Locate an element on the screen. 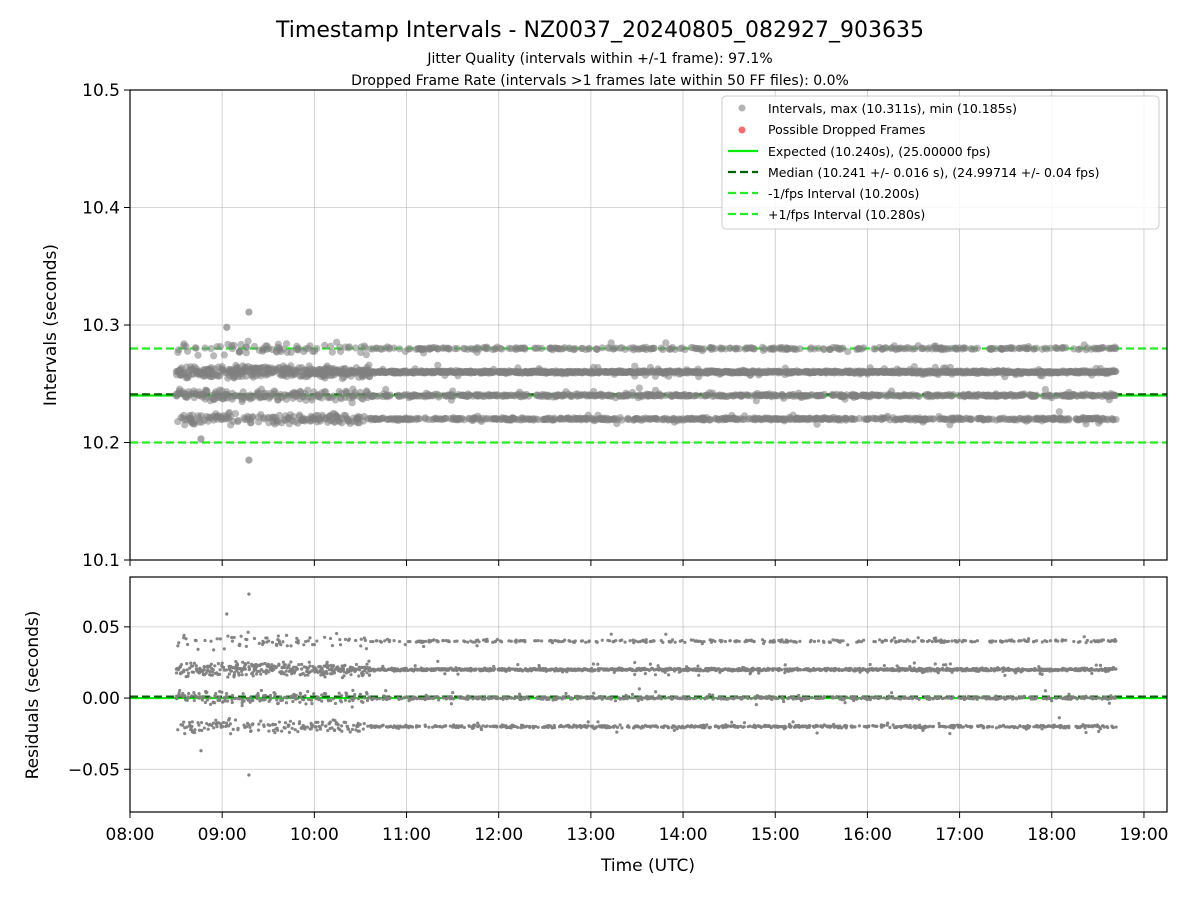 The width and height of the screenshot is (1200, 900). legend-entry-expected: Expected (10.240s), (25.00000 fps) is located at coordinates (859, 151).